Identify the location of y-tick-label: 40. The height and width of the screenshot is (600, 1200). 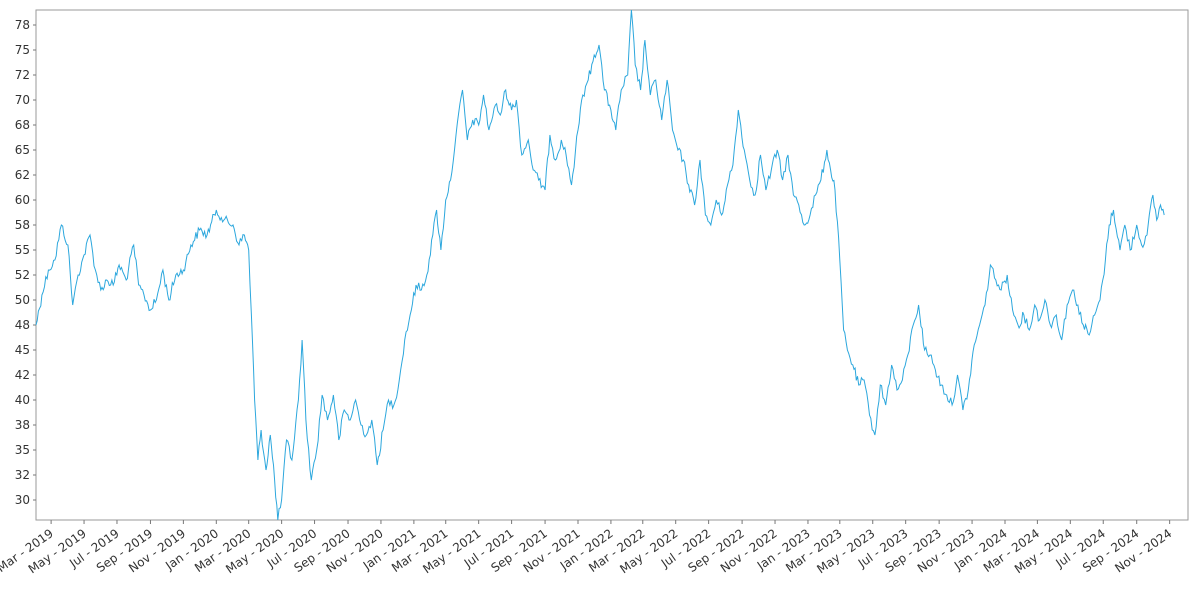
(22, 400).